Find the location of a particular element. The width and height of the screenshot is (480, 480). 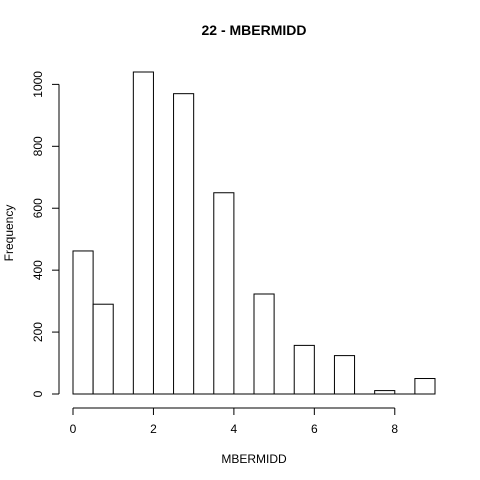

y-tick-label: 200 is located at coordinates (38, 332).